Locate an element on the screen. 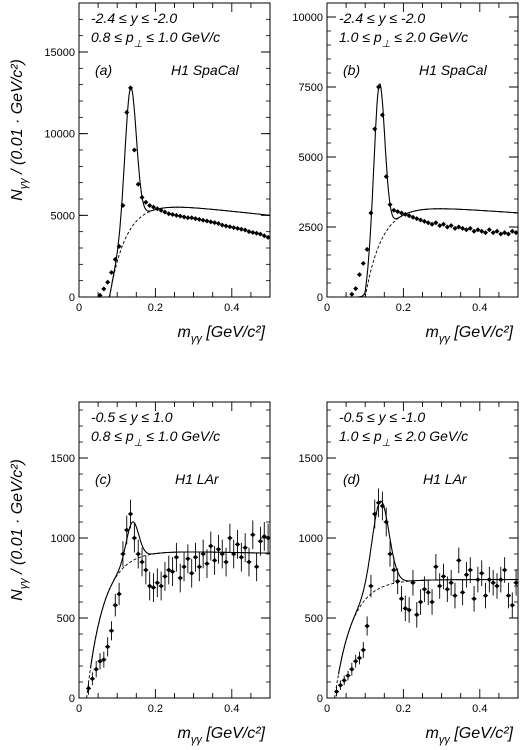 Image resolution: width=521 pixels, height=750 pixels. y-tick-label: 2500 is located at coordinates (311, 228).